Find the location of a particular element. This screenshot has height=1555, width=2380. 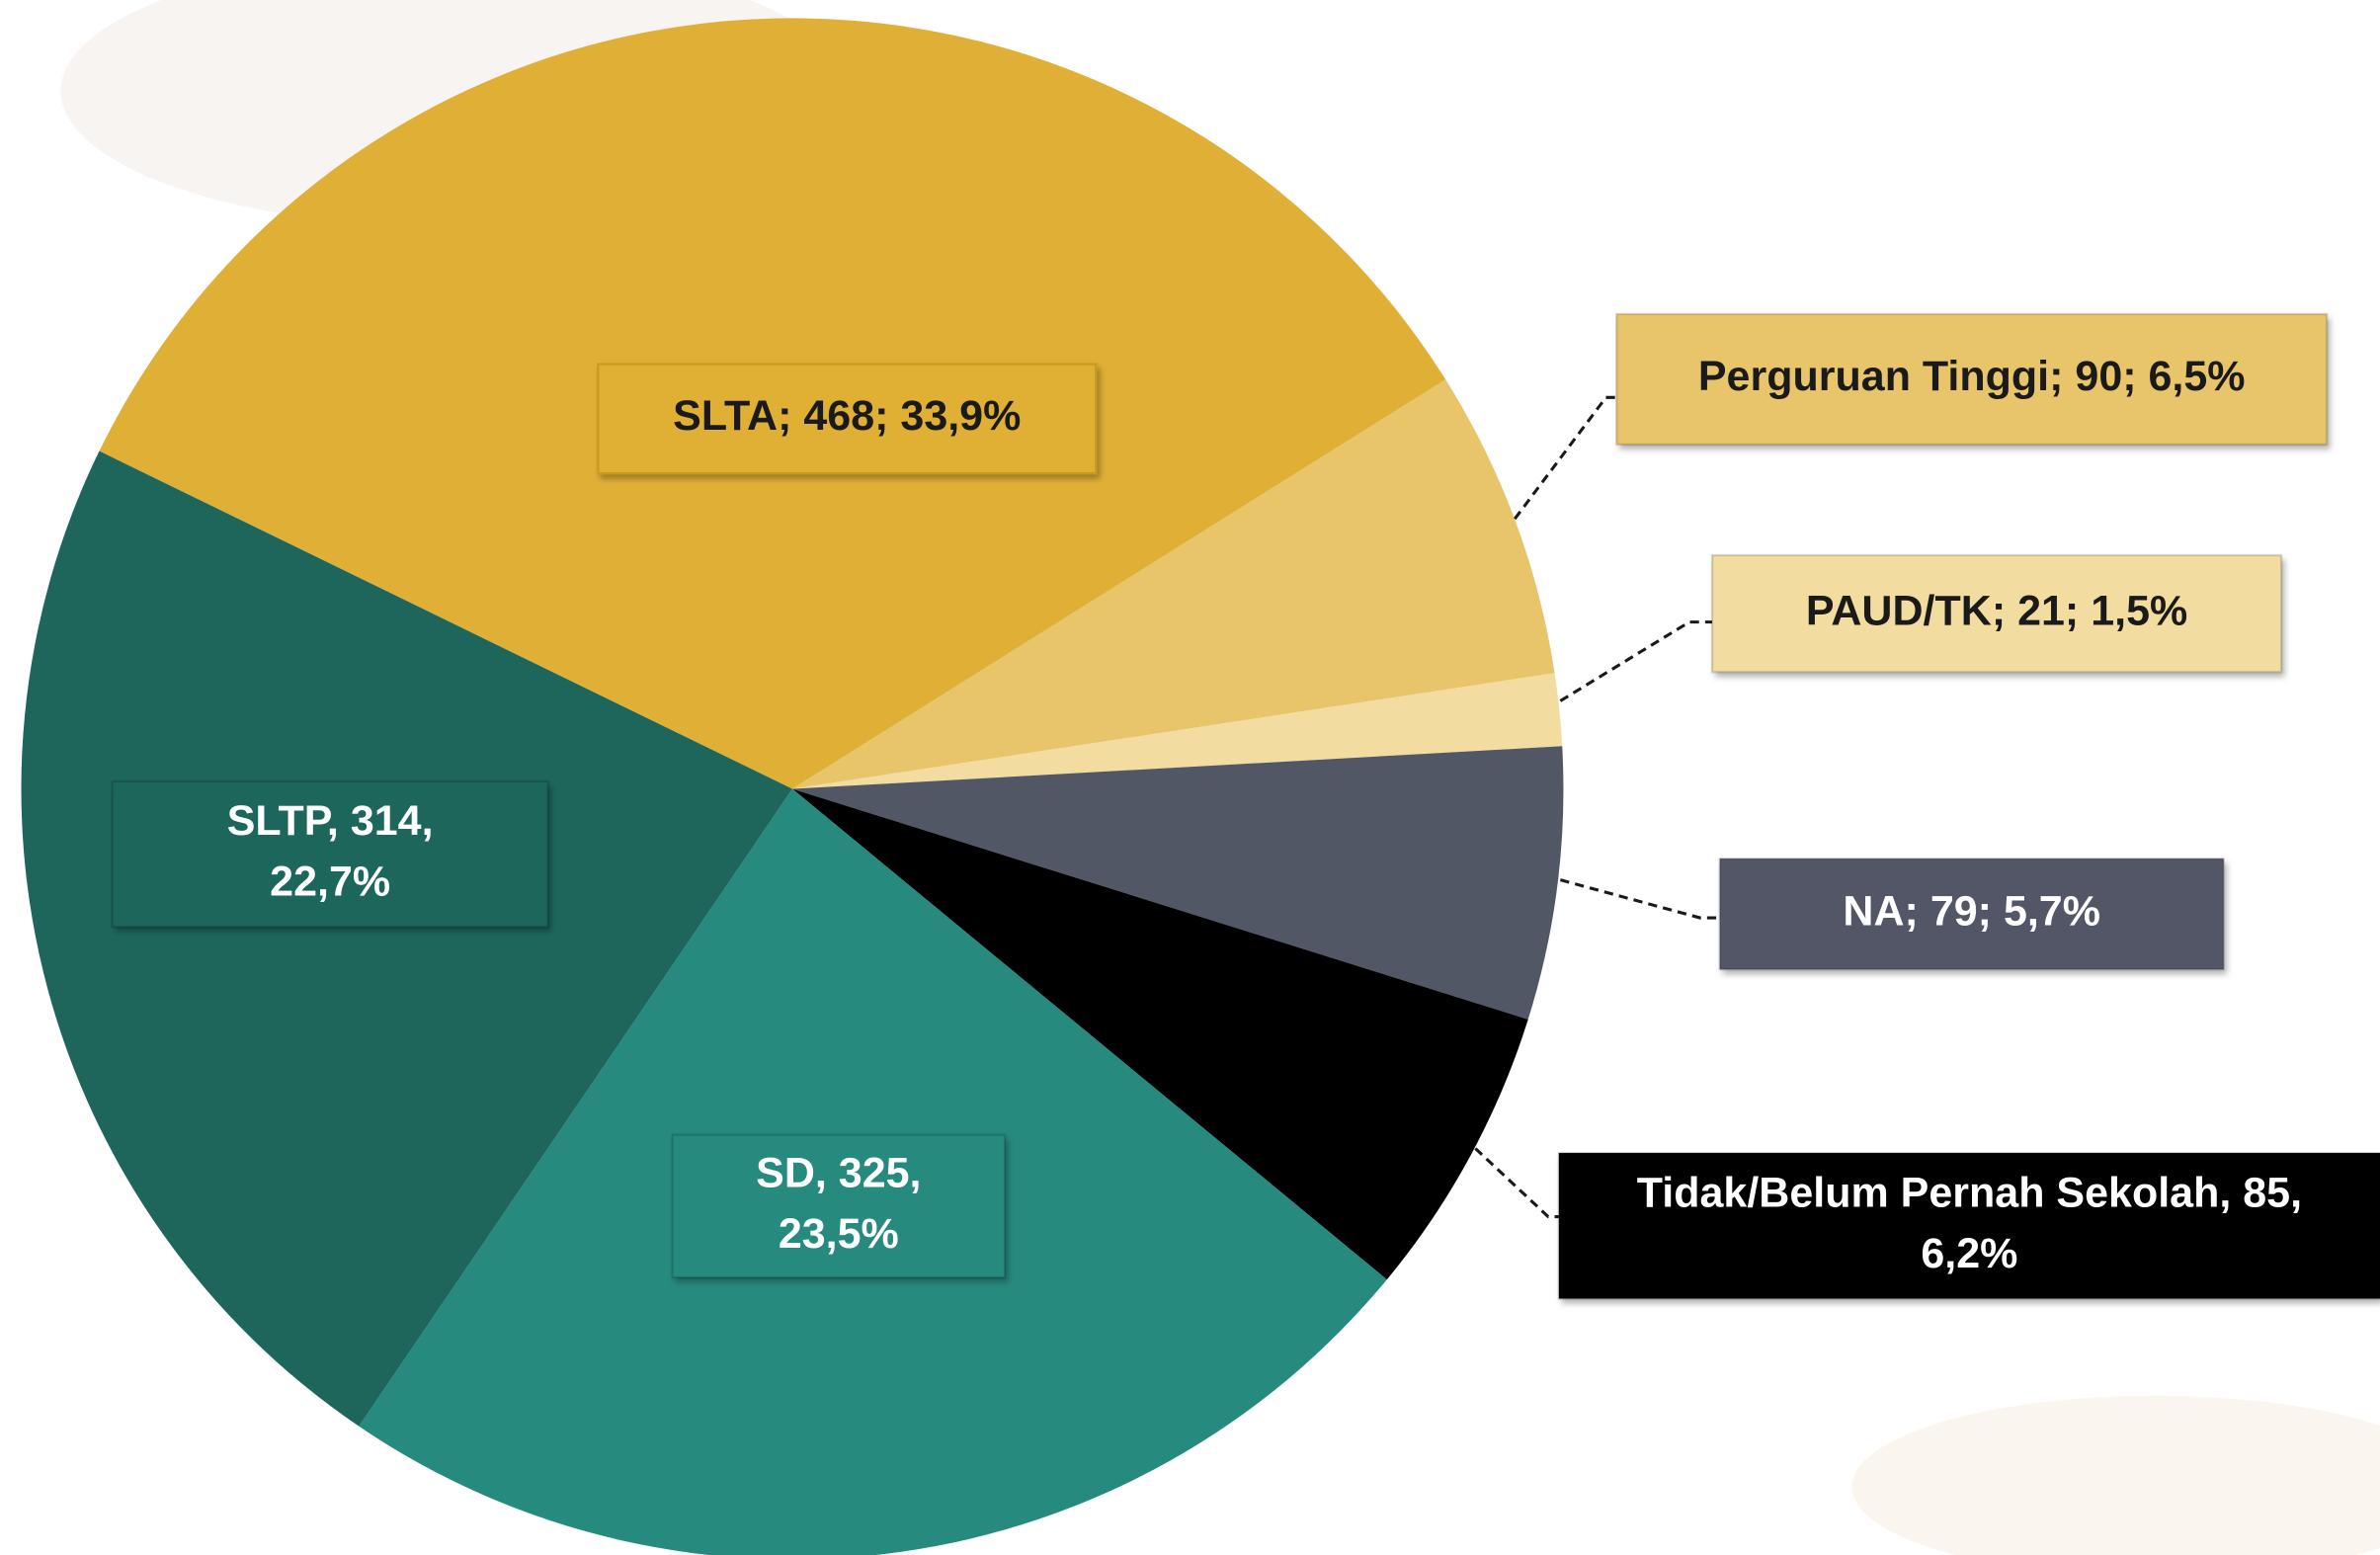

data-label: SD, 325, is located at coordinates (838, 1172).